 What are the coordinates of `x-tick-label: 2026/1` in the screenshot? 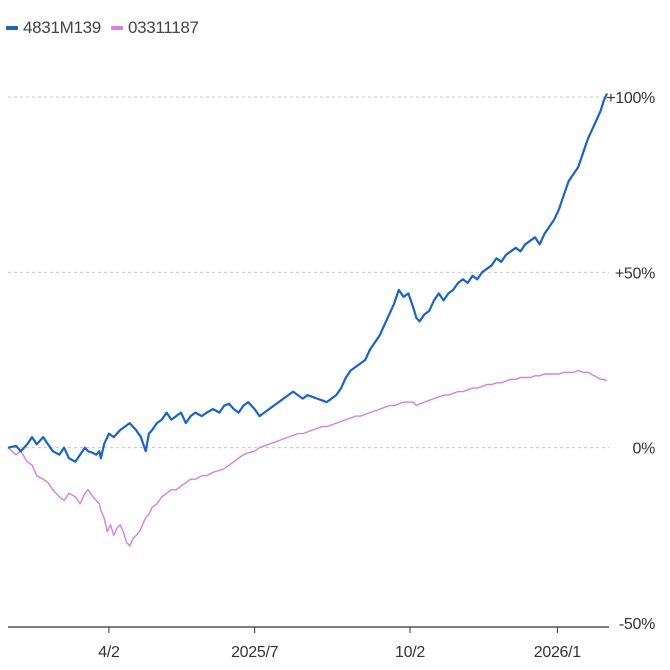 It's located at (558, 652).